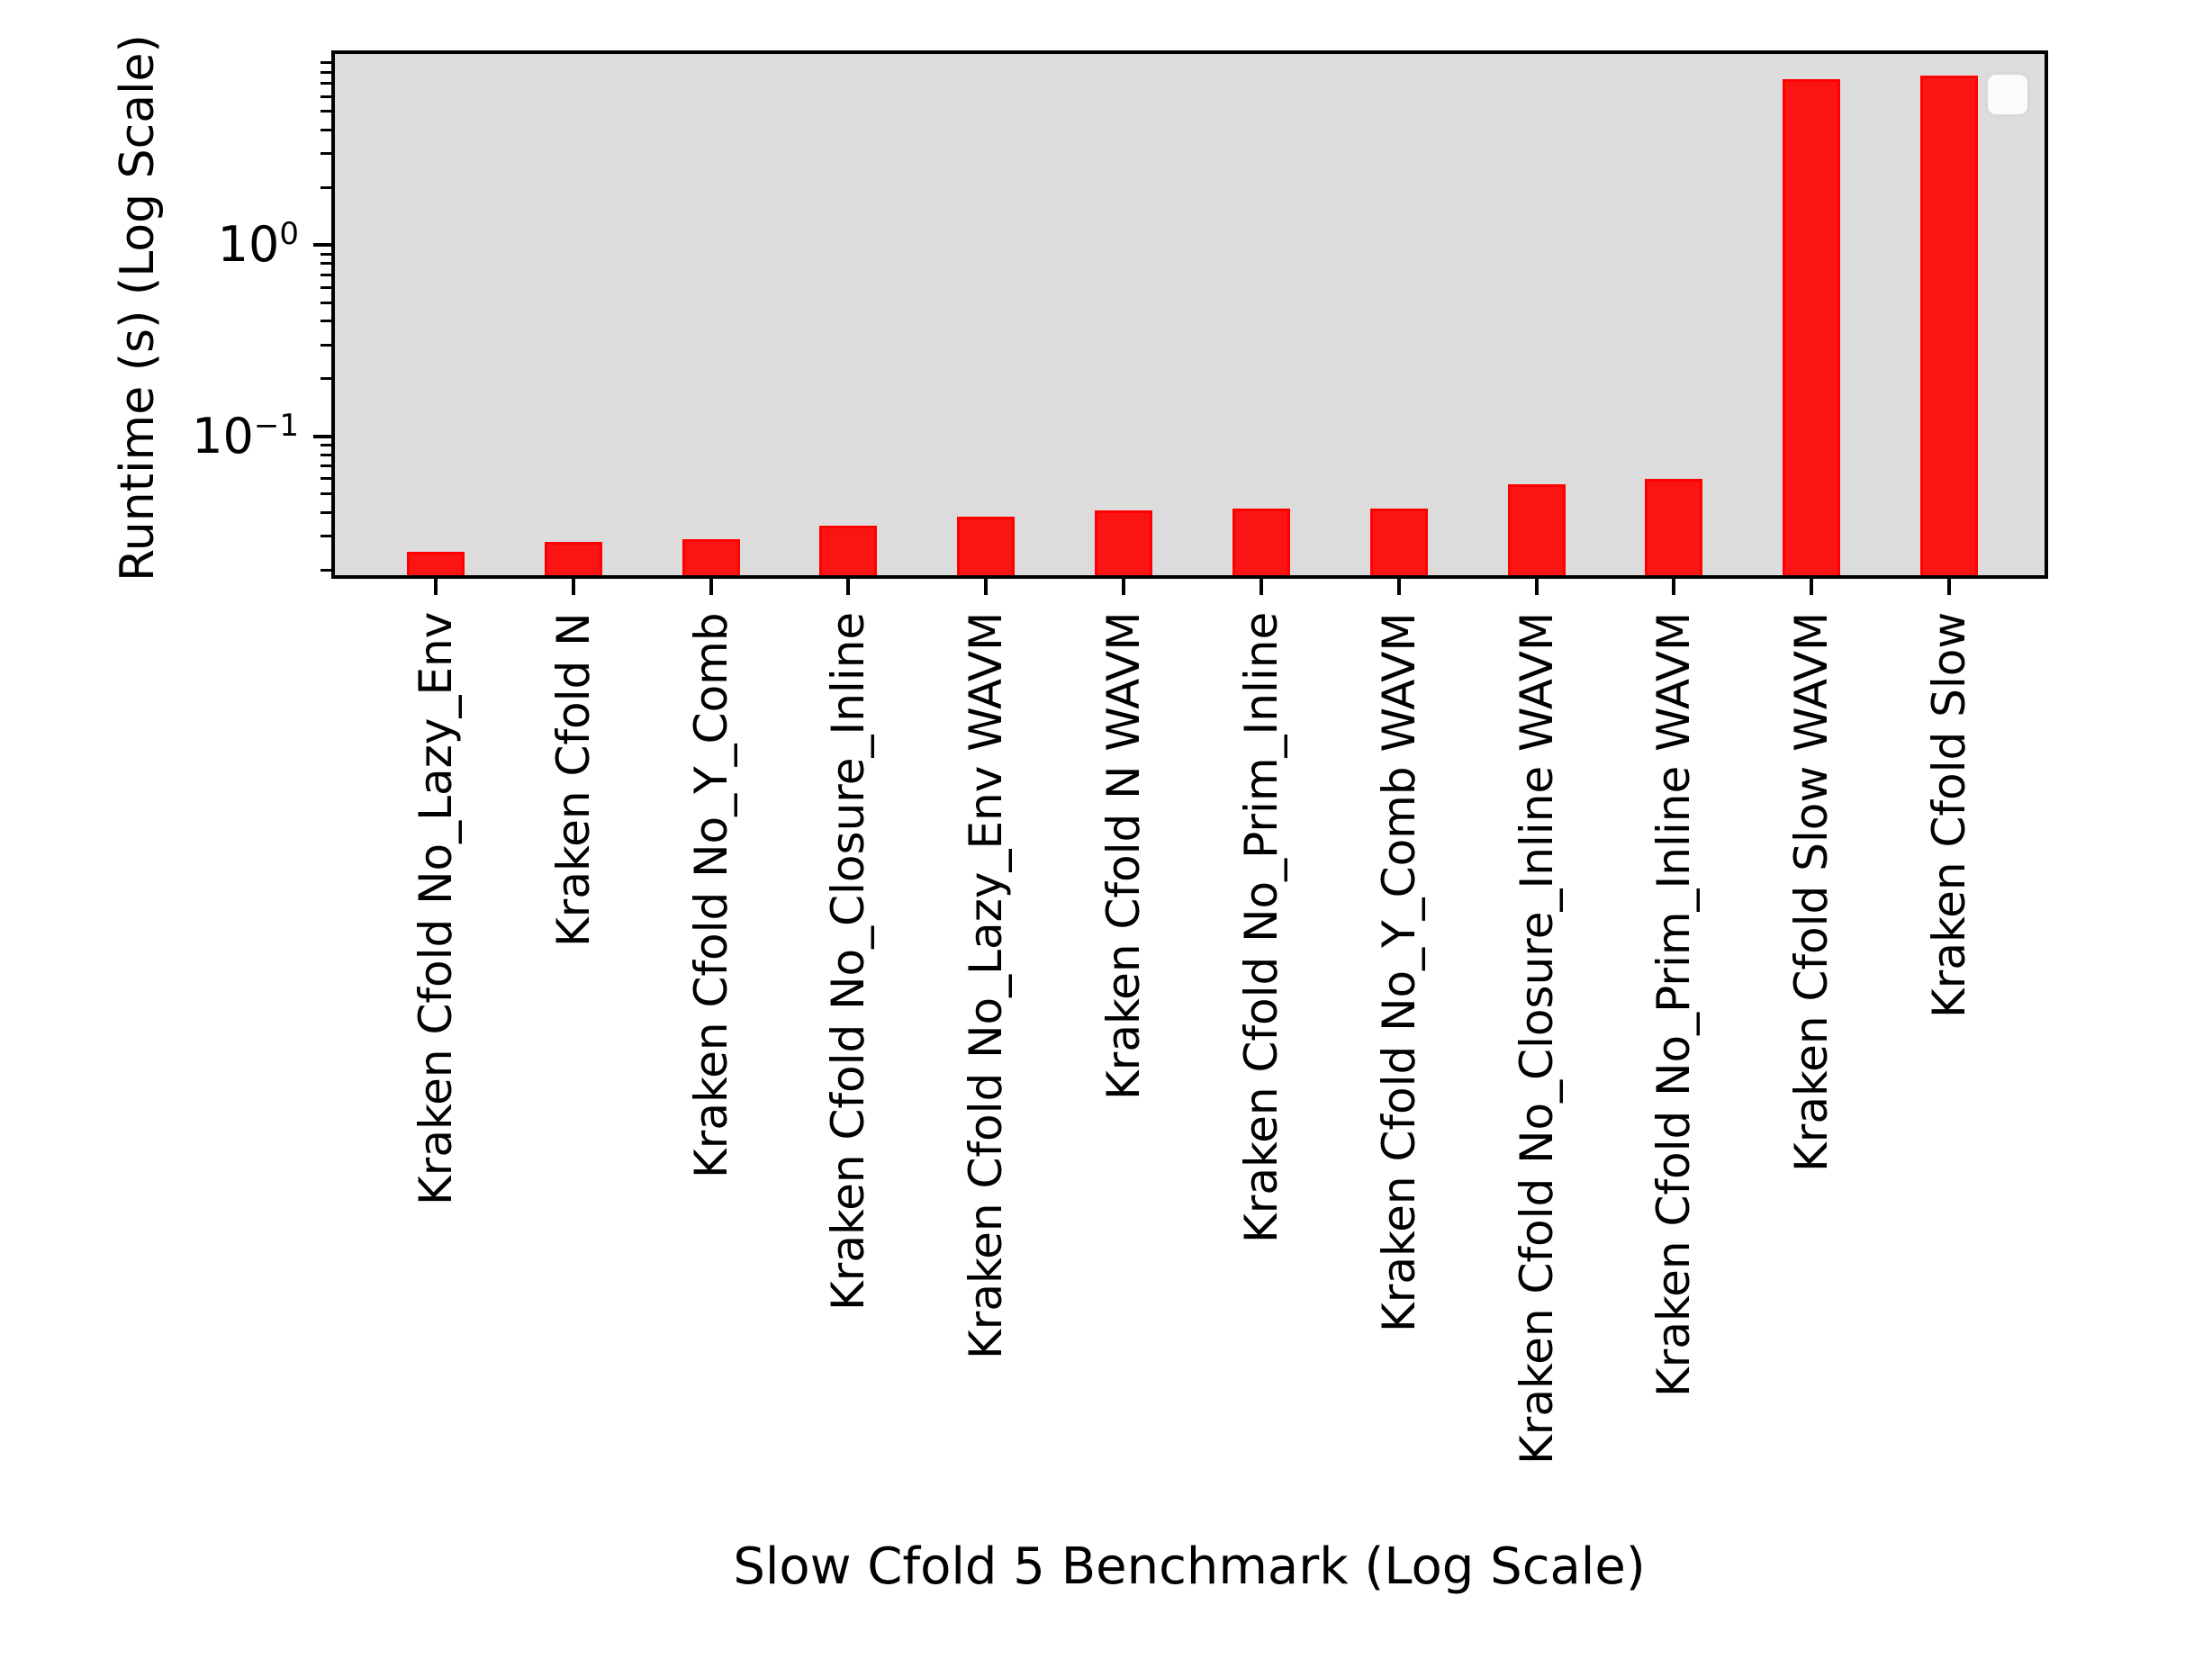 This screenshot has width=2212, height=1659. Describe the element at coordinates (1536, 1038) in the screenshot. I see `x-tick-label: Kraken Cfold No_Closure_Inline WAVM` at that location.